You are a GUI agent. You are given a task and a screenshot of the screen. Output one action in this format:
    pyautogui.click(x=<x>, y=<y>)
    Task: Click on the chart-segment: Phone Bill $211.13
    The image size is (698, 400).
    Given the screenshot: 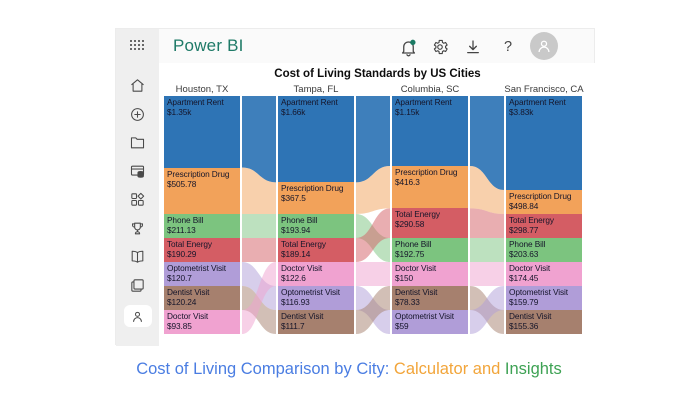 What is the action you would take?
    pyautogui.click(x=202, y=226)
    